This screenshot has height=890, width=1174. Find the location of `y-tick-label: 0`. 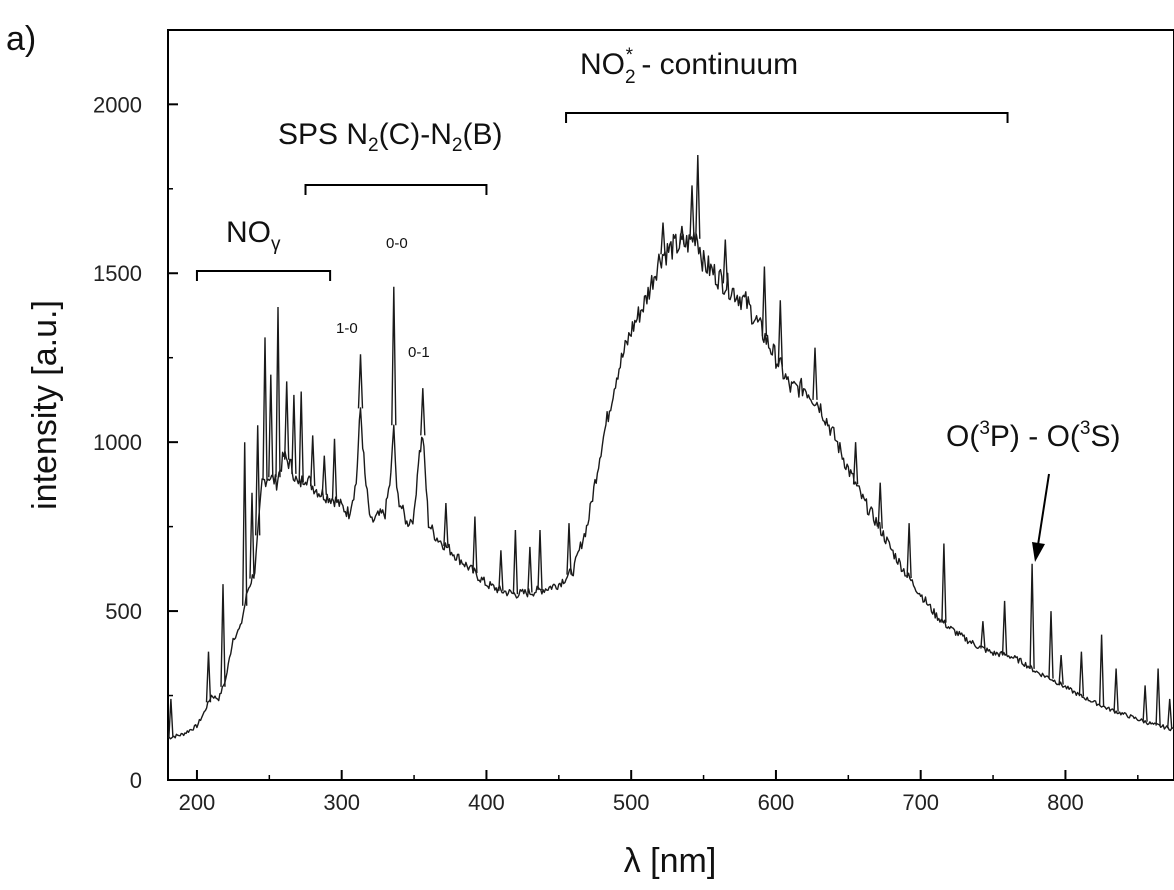

y-tick-label: 0 is located at coordinates (136, 780).